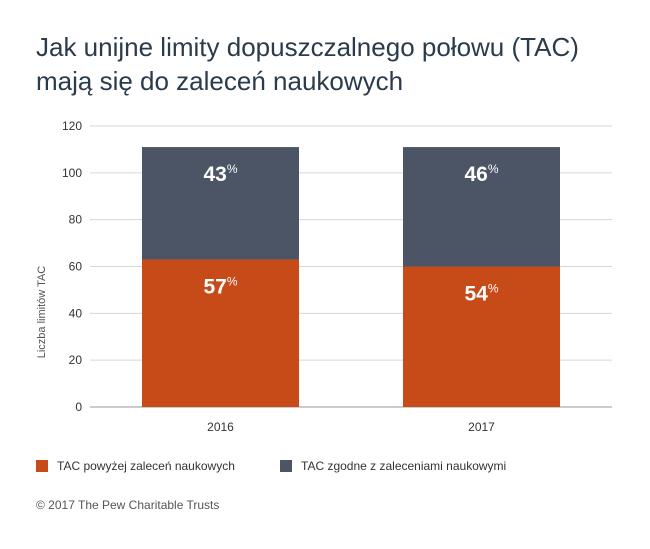 The image size is (650, 549). Describe the element at coordinates (481, 427) in the screenshot. I see `x-tick-label: 2017` at that location.